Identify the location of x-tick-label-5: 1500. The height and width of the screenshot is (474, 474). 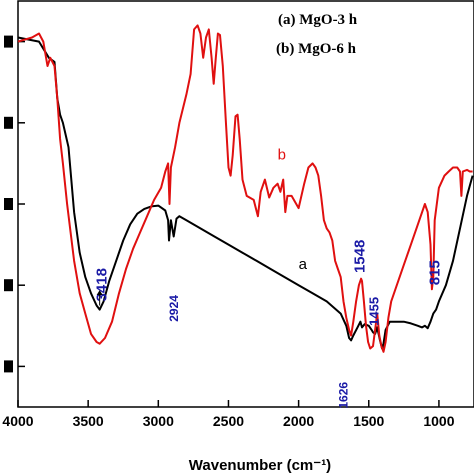
(368, 421).